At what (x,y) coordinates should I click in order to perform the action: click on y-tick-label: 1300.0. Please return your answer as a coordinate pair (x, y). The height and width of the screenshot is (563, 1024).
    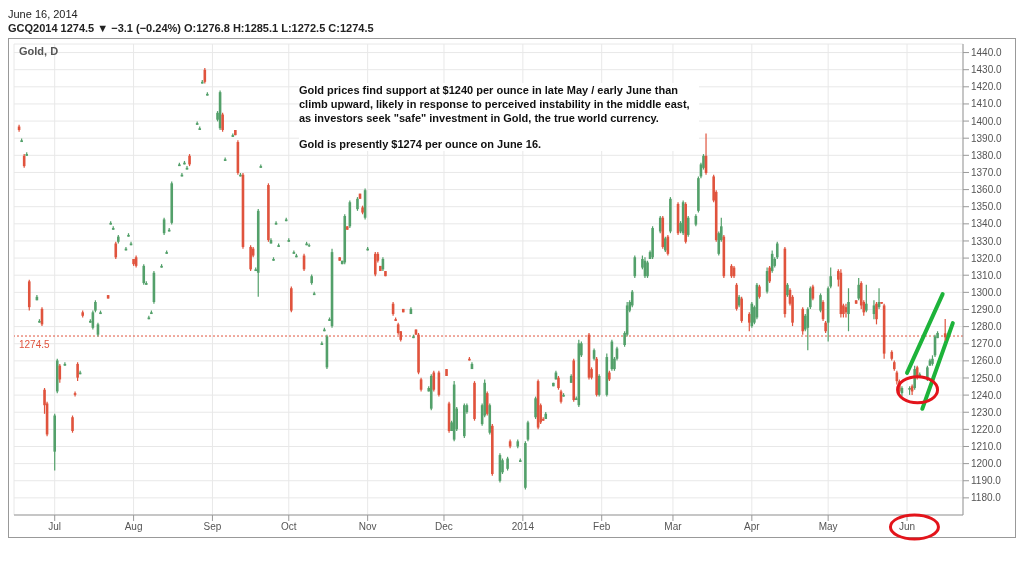
    Looking at the image, I should click on (987, 292).